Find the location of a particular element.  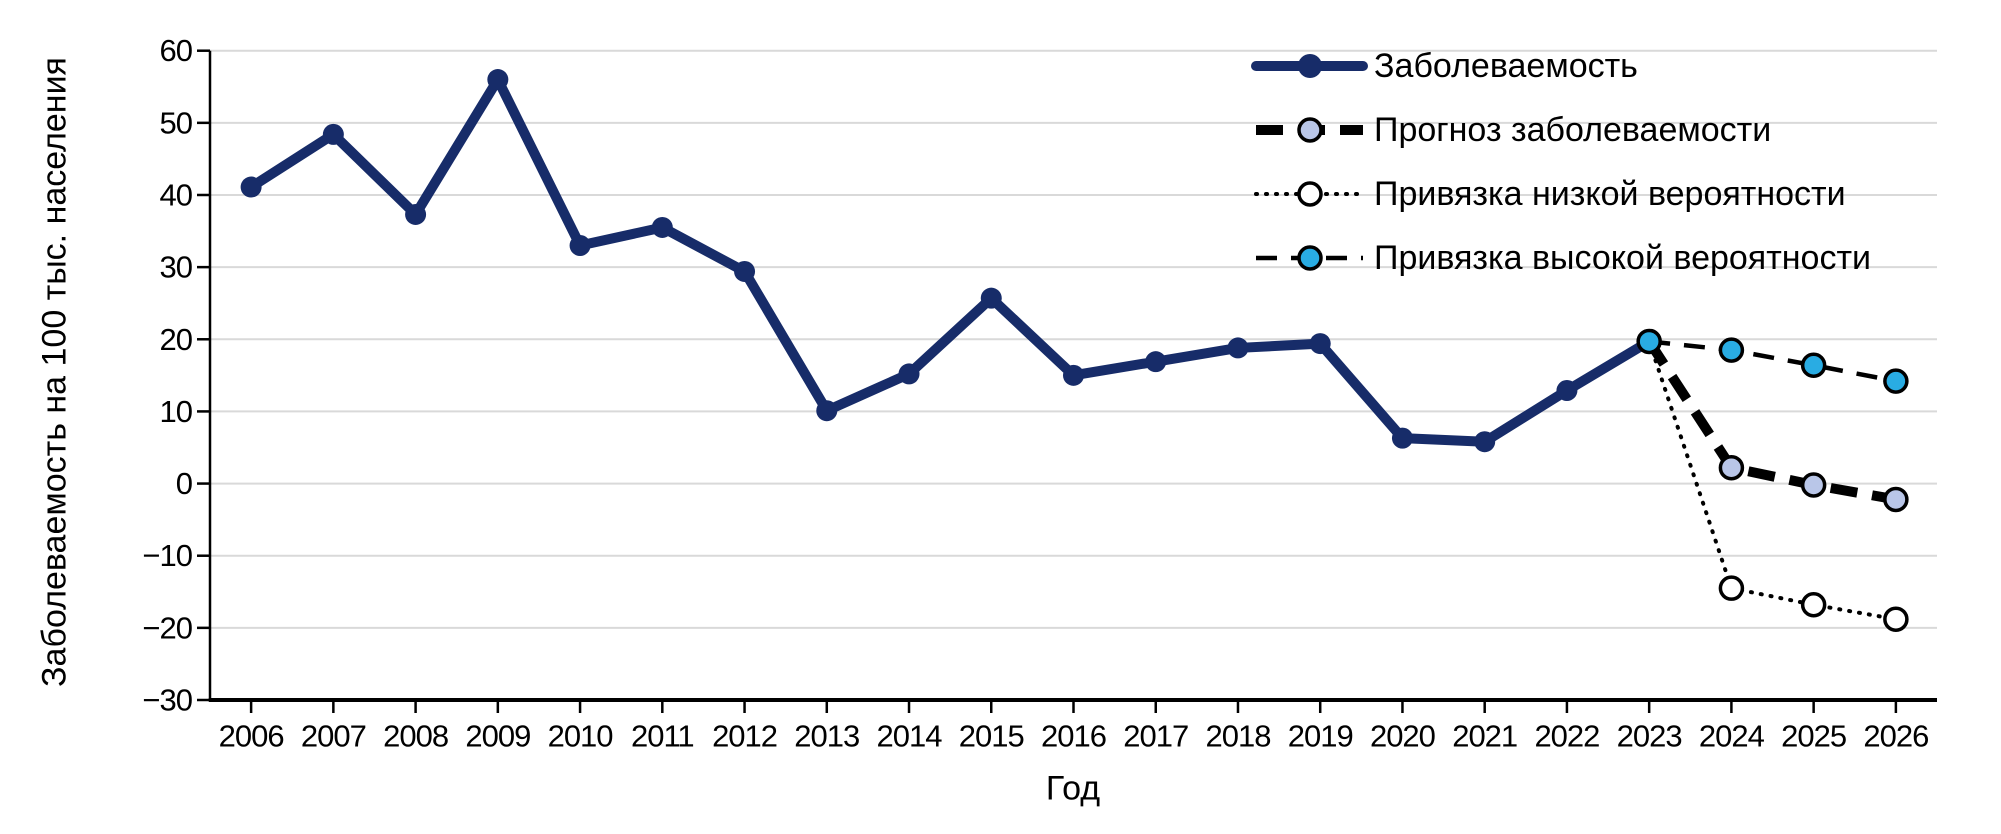

series-0-marker-2006 is located at coordinates (251, 187).